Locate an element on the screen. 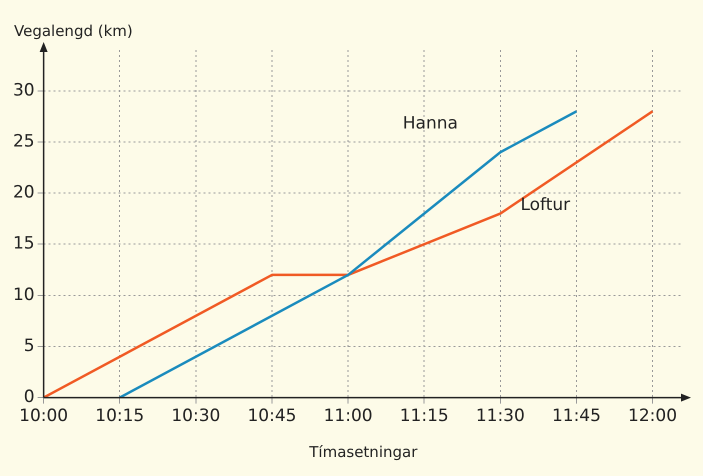 The image size is (703, 476). x-tick-label: 10:15 is located at coordinates (119, 416).